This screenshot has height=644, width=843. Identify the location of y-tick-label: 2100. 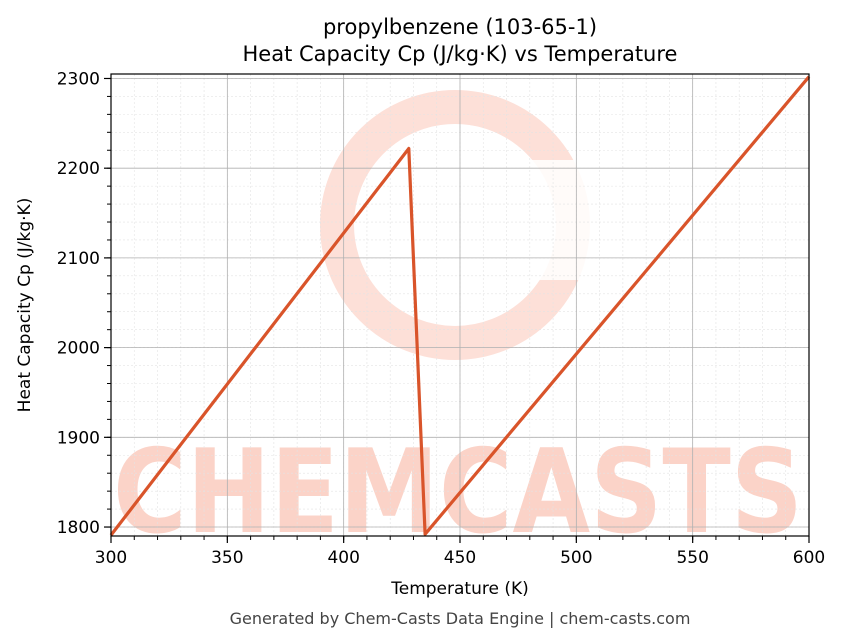
(78, 259).